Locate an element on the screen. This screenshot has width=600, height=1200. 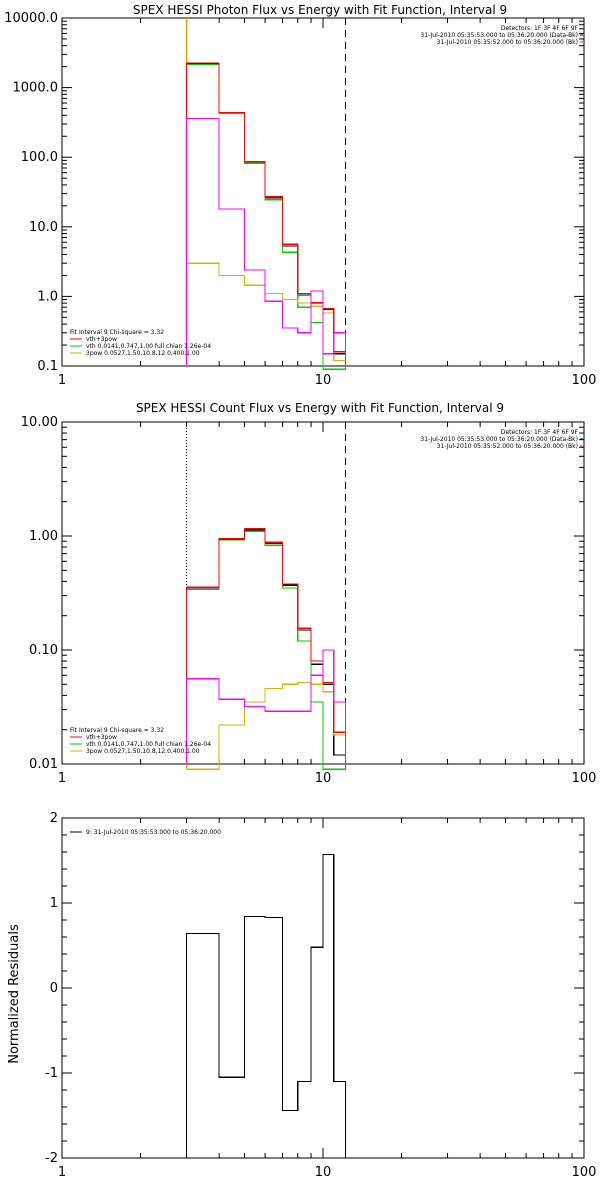
count-y-tick-label: 10.00 is located at coordinates (39, 422).